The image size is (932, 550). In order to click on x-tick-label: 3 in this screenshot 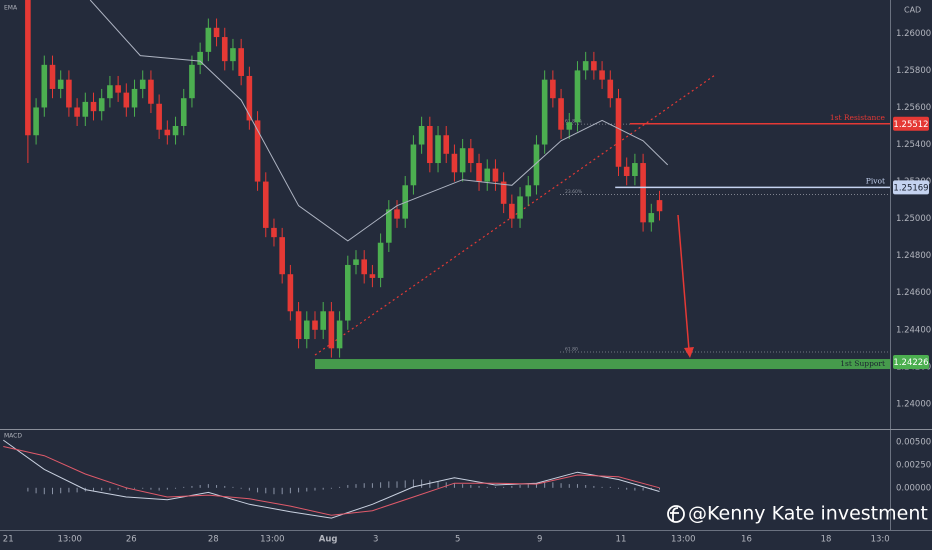, I will do `click(375, 540)`.